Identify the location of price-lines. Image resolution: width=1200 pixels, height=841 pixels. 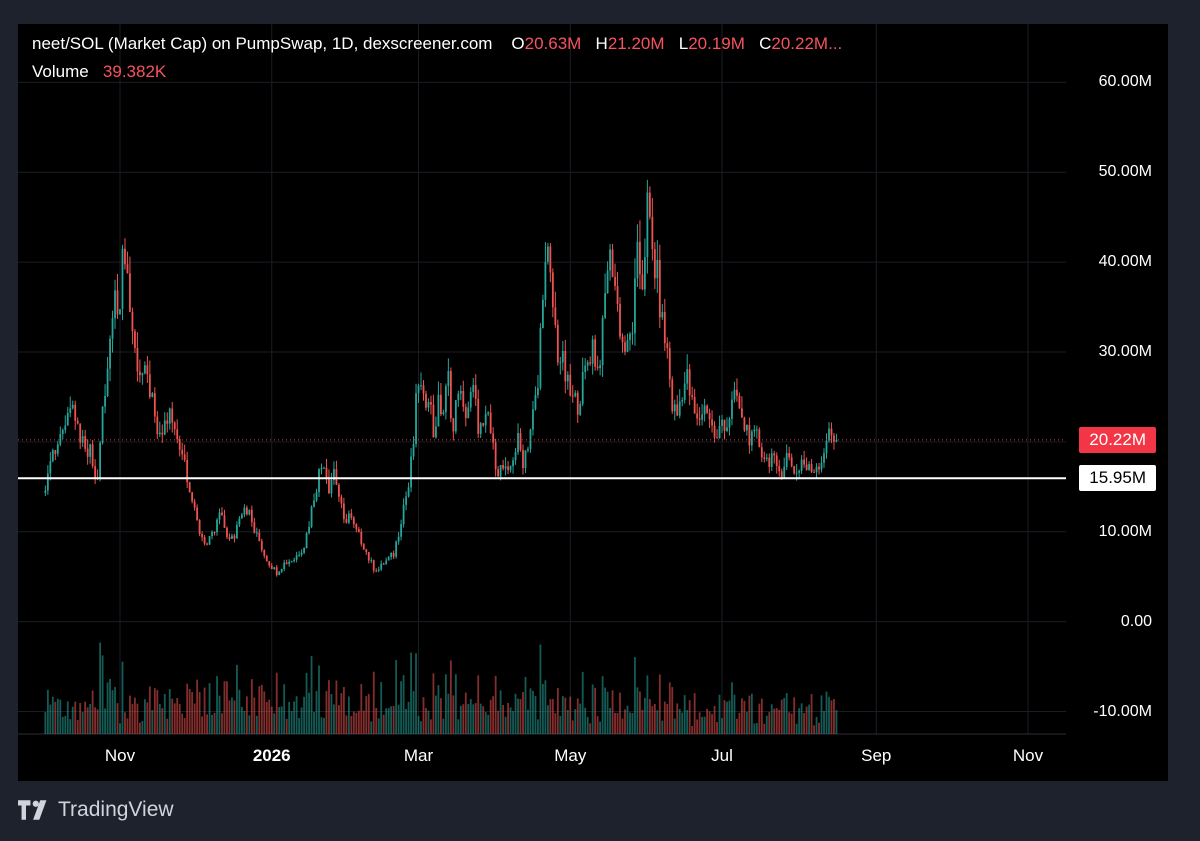
(542, 459).